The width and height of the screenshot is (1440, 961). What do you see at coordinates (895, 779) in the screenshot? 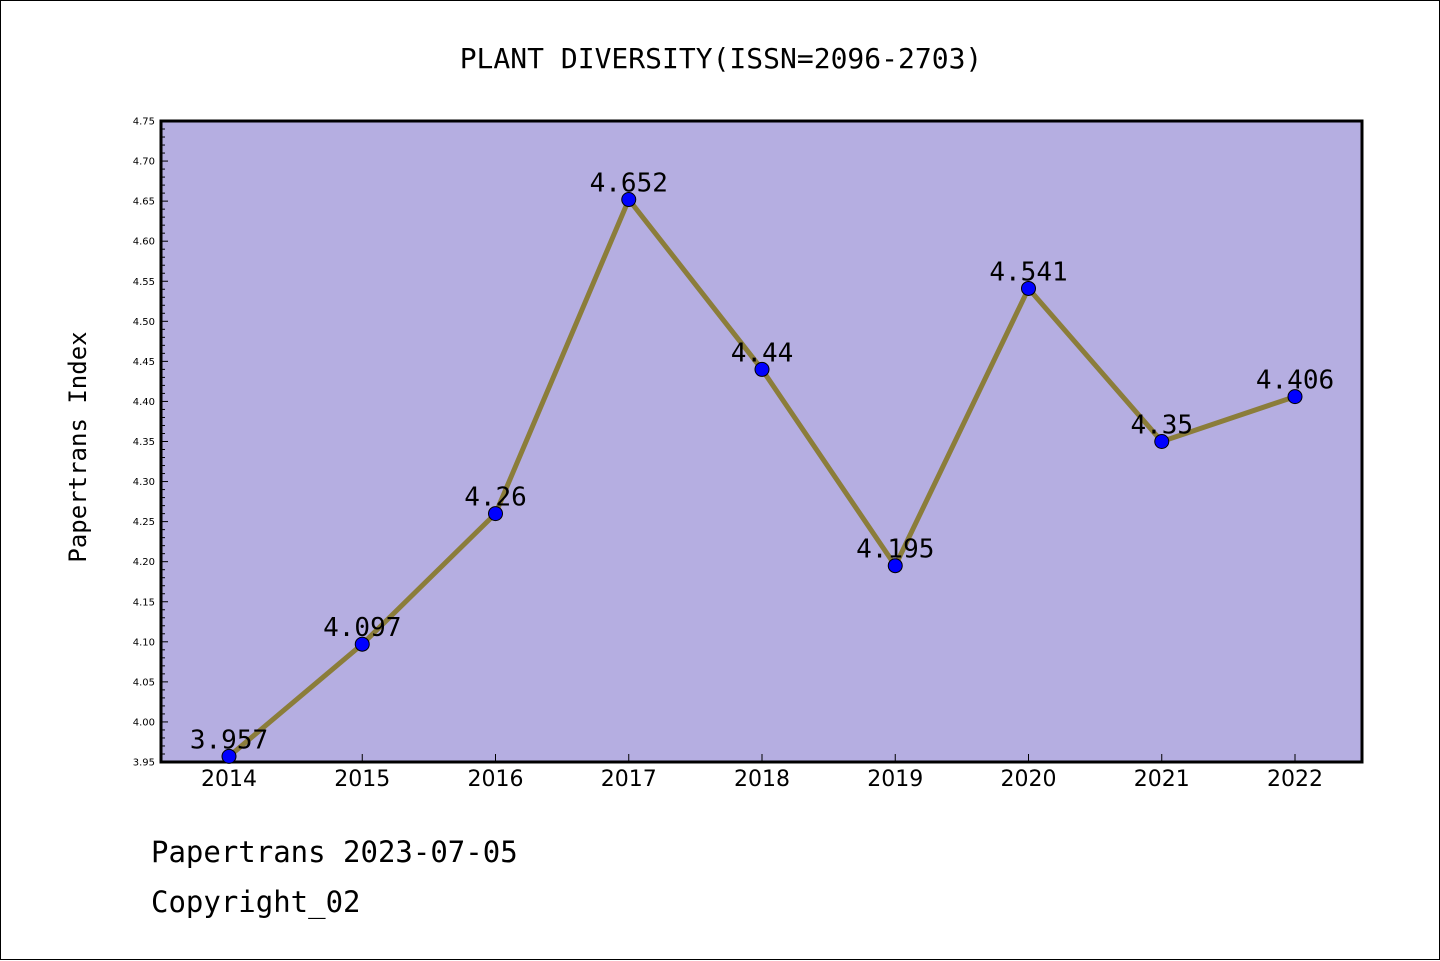
I see `x-tick-label: 2019` at bounding box center [895, 779].